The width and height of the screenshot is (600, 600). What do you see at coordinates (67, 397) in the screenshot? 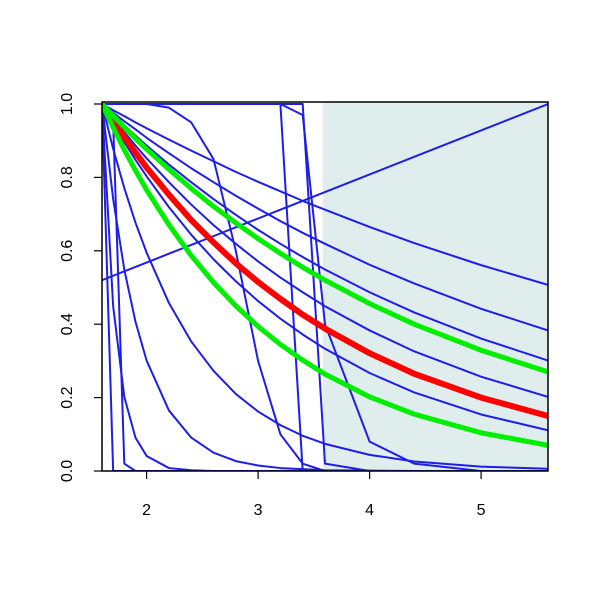
I see `y-tick-label: 0.2` at bounding box center [67, 397].